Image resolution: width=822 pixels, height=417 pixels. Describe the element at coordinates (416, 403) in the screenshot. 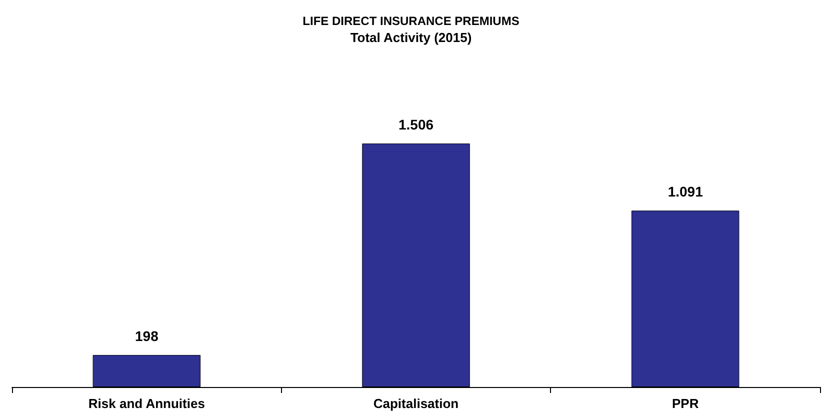

I see `x-tick-label: Capitalisation` at that location.